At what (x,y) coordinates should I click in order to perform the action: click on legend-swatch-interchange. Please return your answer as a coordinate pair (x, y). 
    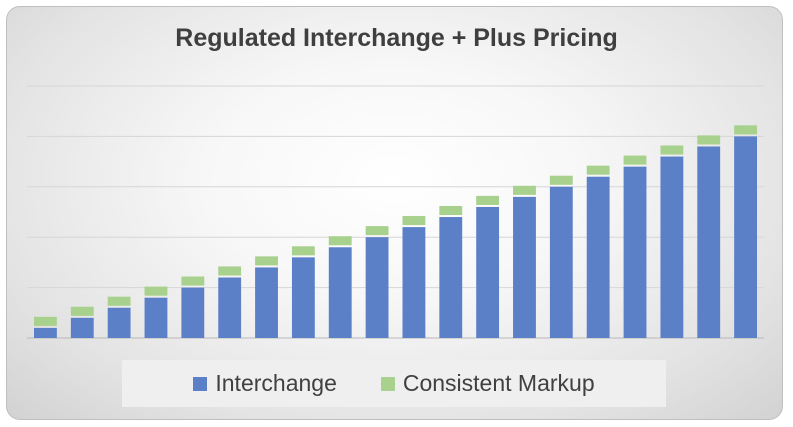
    Looking at the image, I should click on (200, 383).